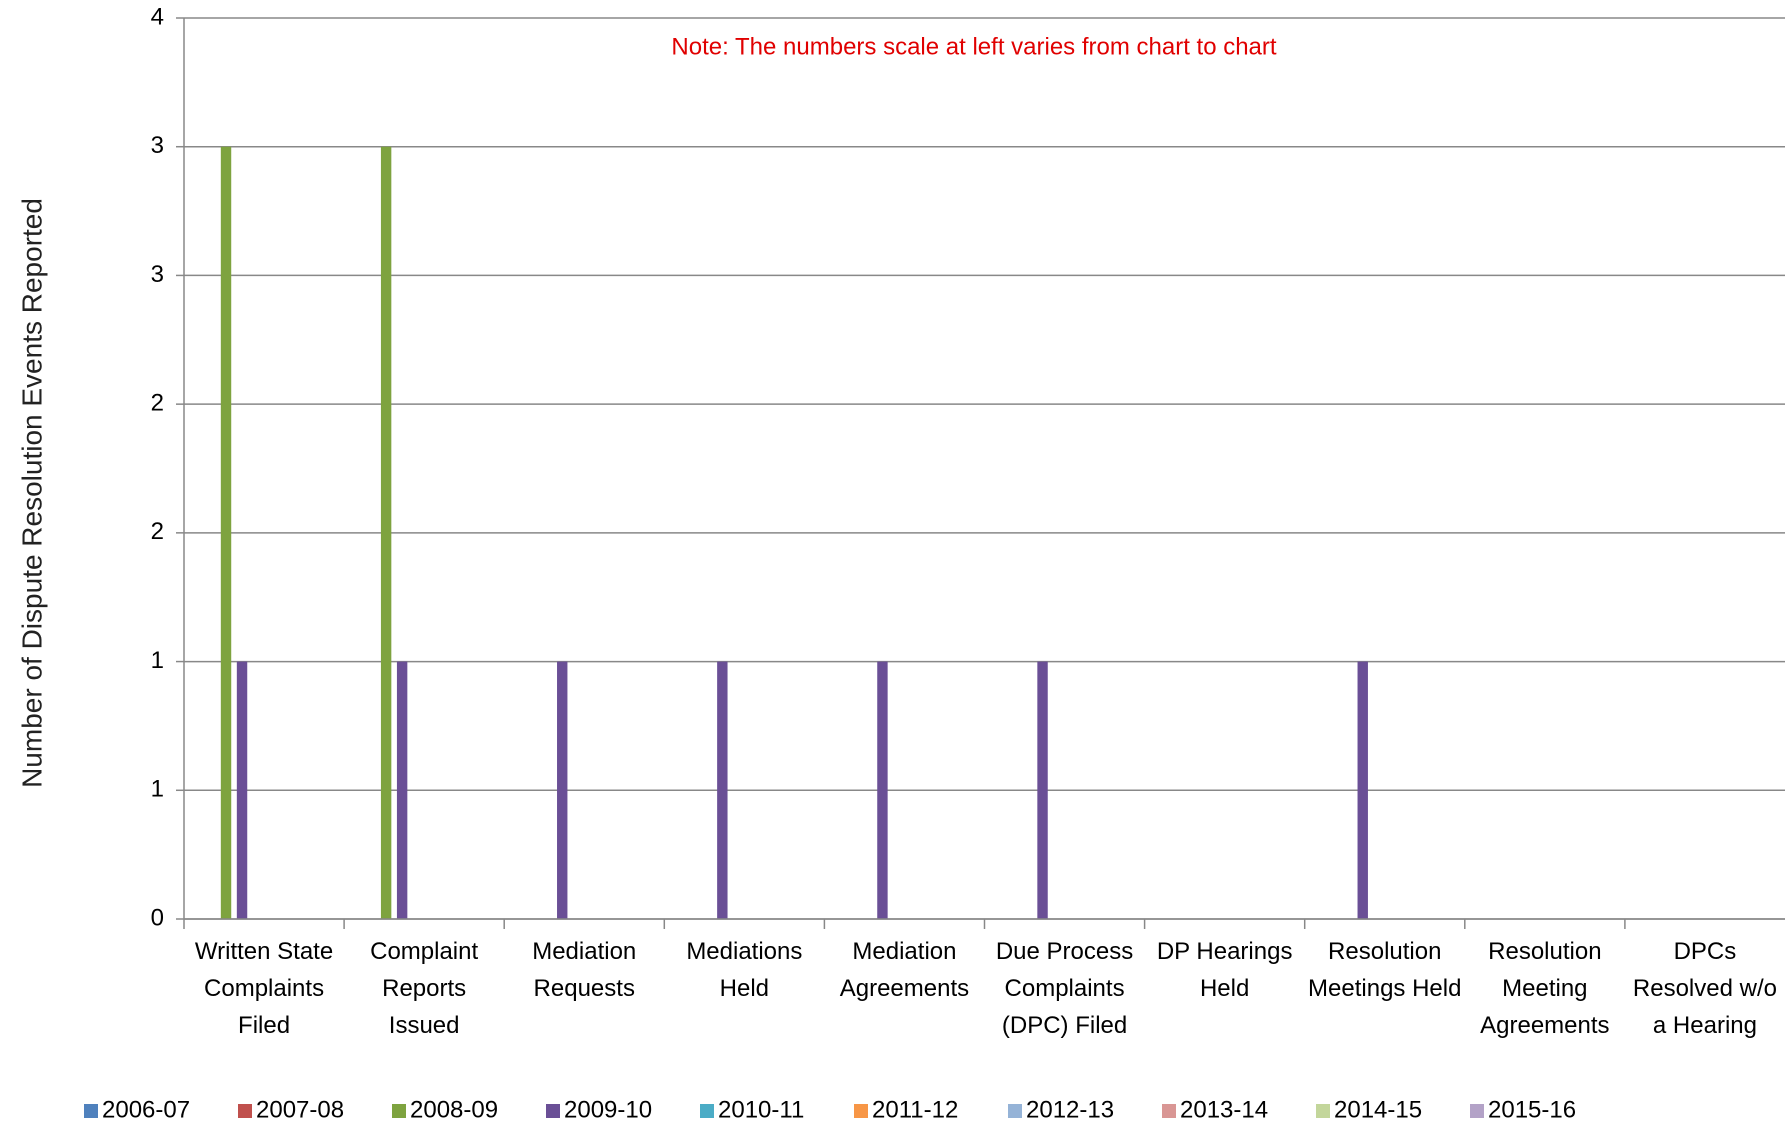  Describe the element at coordinates (157, 16) in the screenshot. I see `y-tick-label: 4` at that location.